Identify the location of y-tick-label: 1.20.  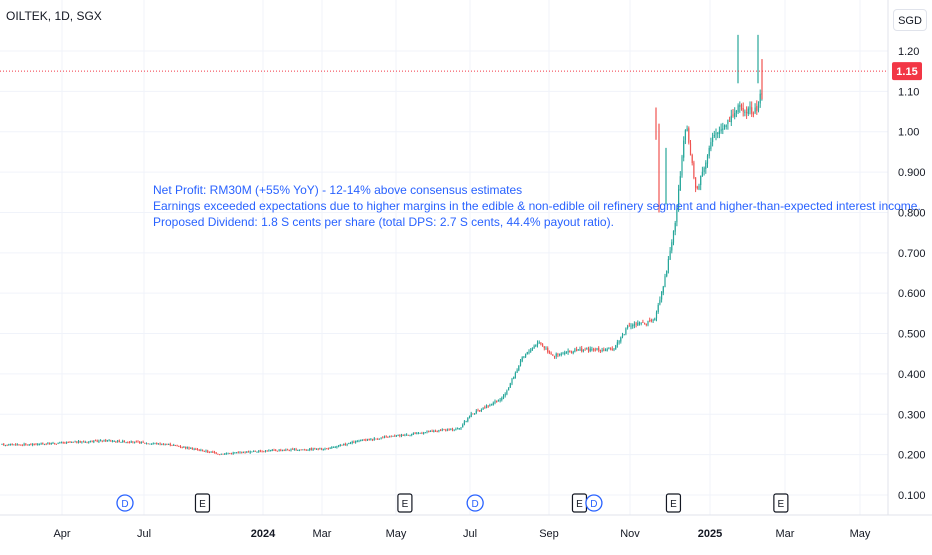
(908, 52).